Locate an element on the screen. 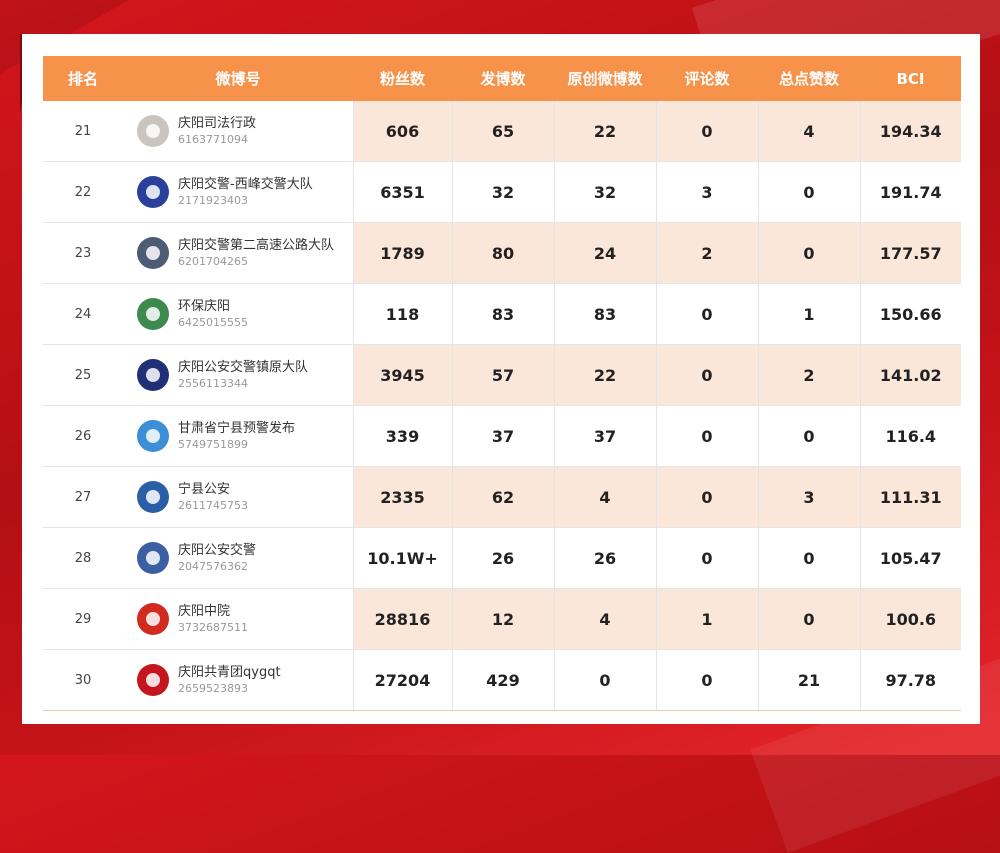  original-cell: 24 is located at coordinates (604, 253).